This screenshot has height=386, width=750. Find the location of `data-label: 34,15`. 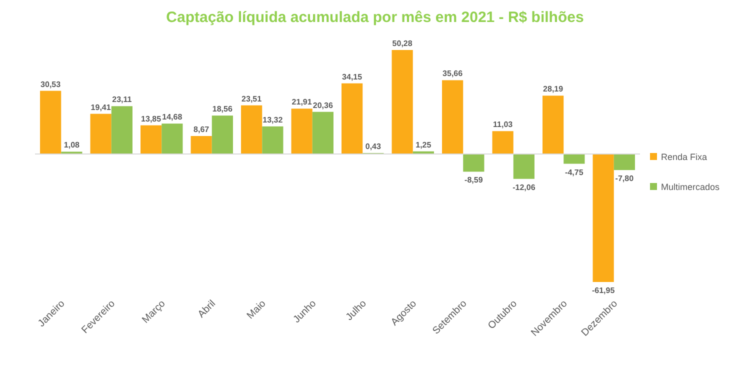

data-label: 34,15 is located at coordinates (352, 77).